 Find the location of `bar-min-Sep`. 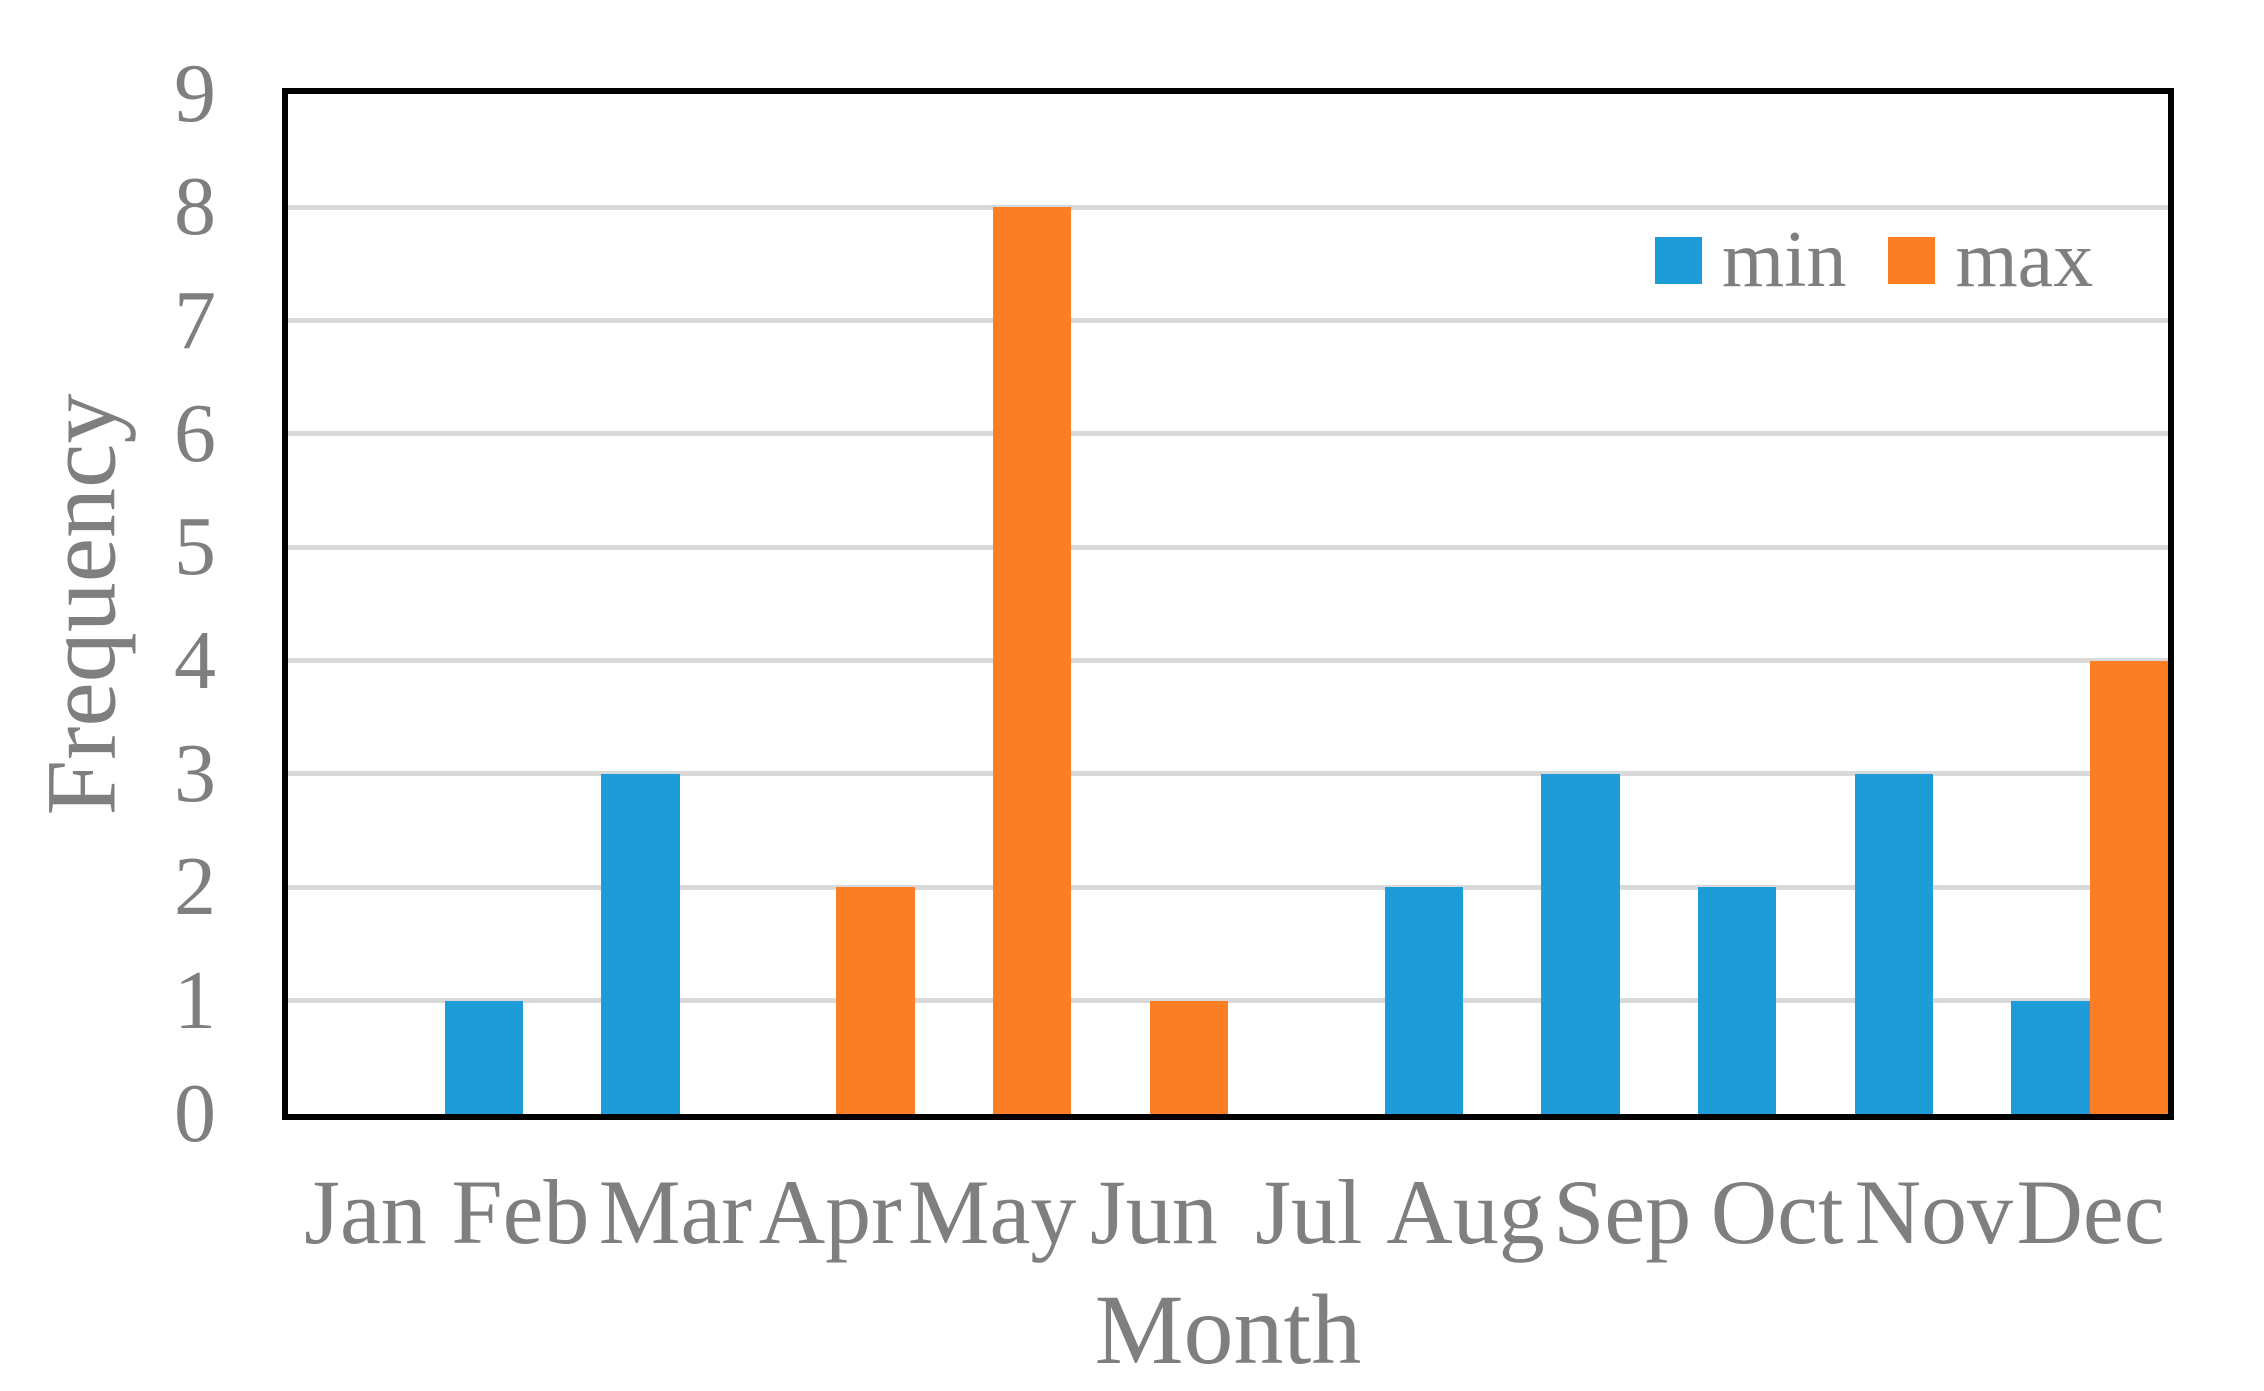

bar-min-Sep is located at coordinates (1580, 944).